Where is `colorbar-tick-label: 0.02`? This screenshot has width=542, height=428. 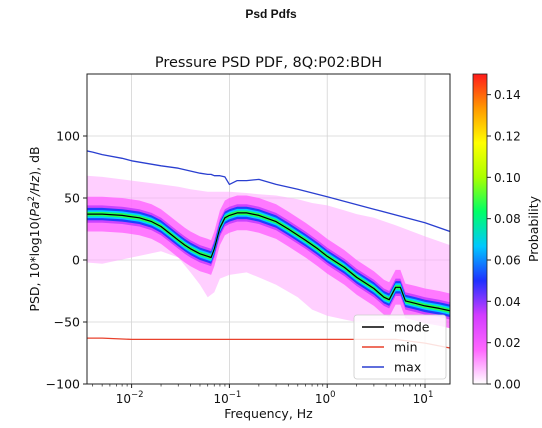
colorbar-tick-label: 0.02 is located at coordinates (507, 343).